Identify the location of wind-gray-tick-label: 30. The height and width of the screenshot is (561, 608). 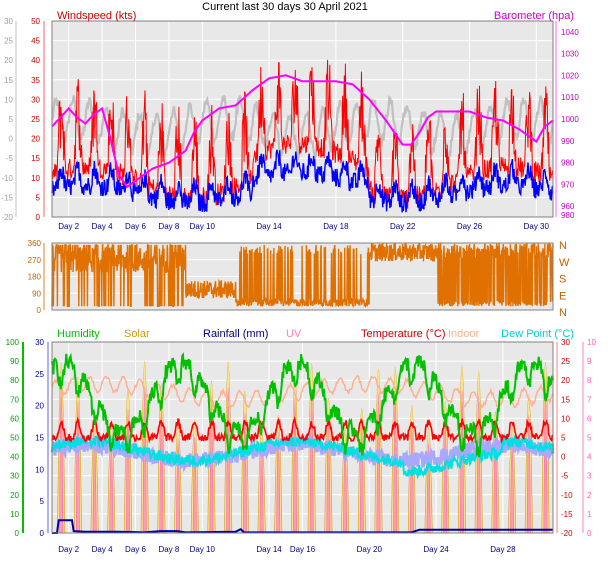
(8, 21).